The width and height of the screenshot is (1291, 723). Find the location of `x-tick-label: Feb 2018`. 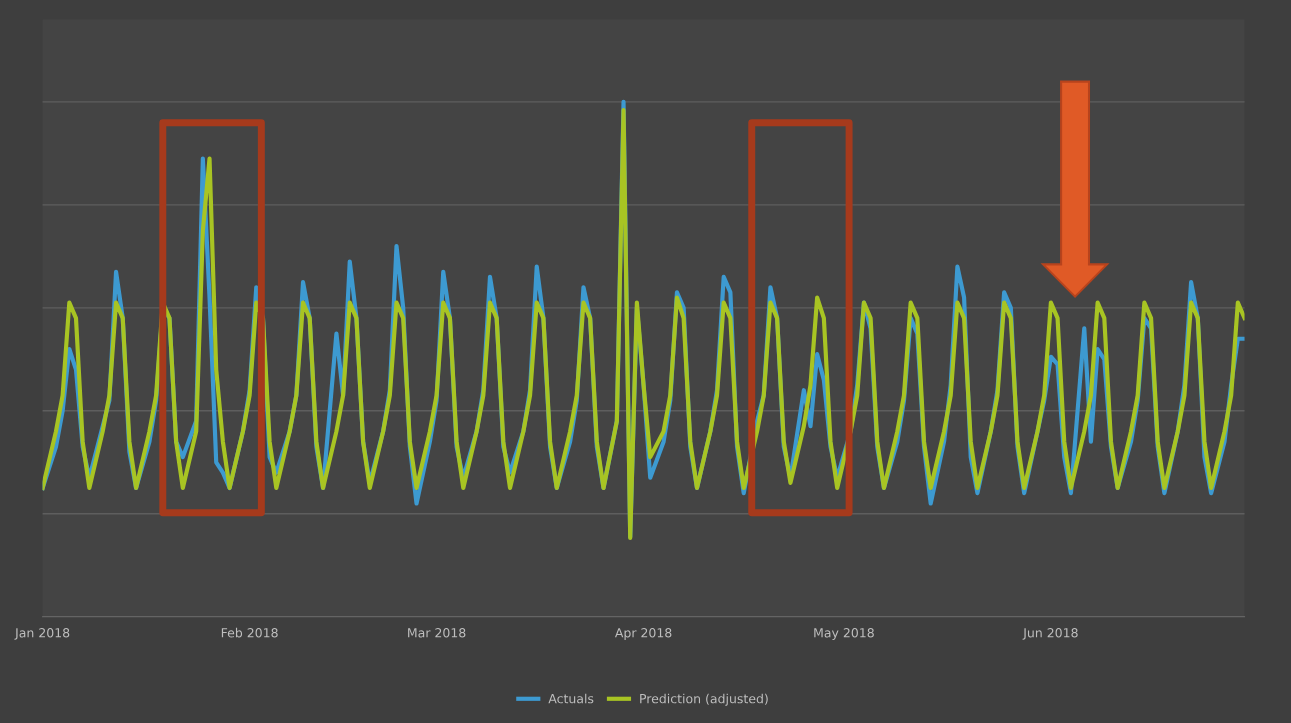

x-tick-label: Feb 2018 is located at coordinates (249, 632).